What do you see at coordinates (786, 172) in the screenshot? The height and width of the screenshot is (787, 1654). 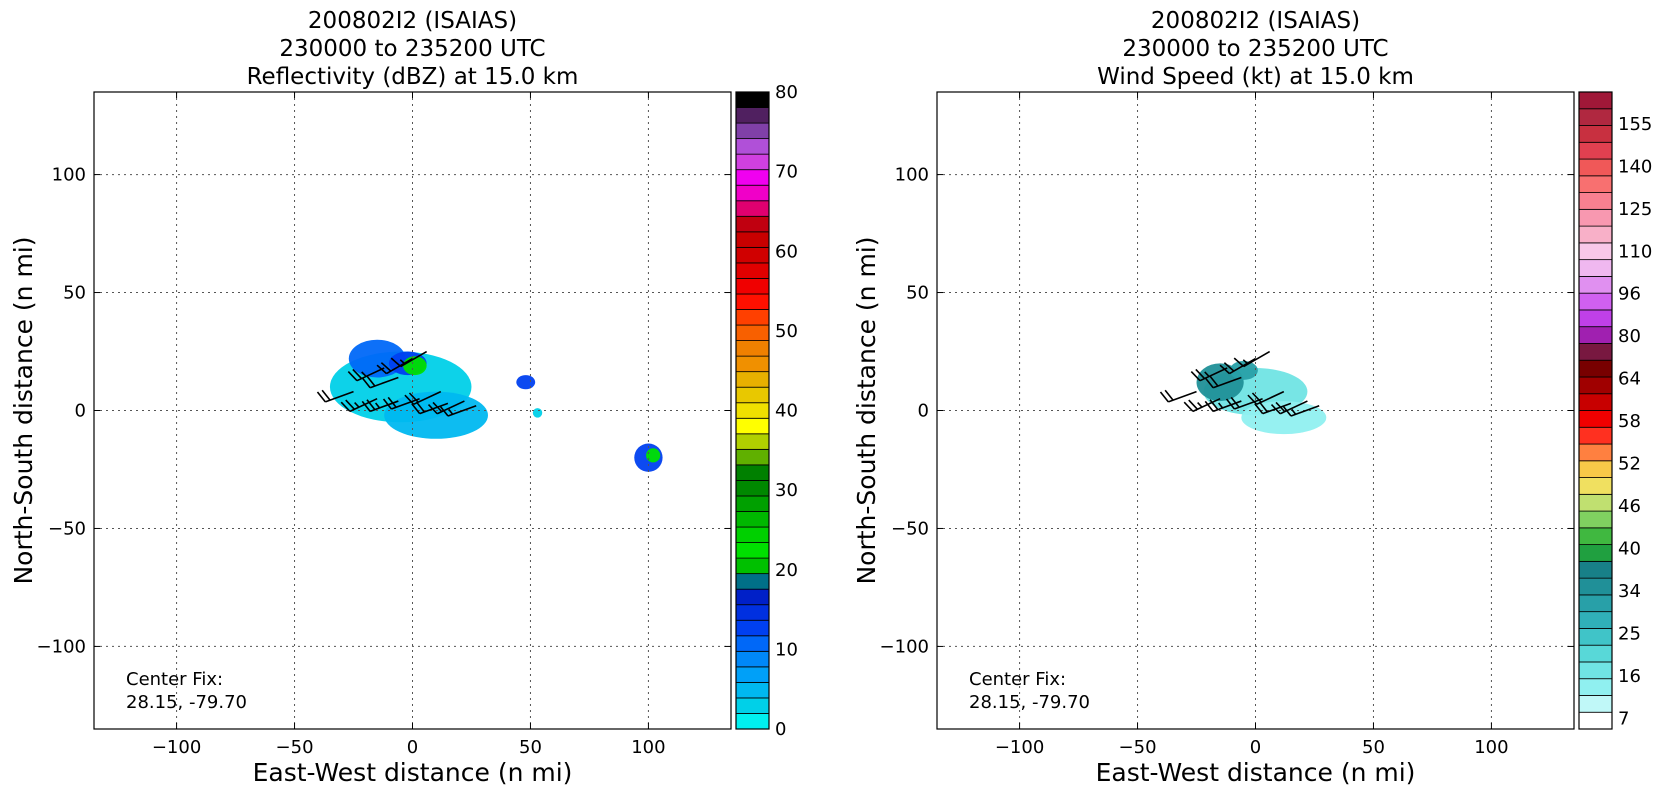 I see `panel-1-colorbar-label-7: 70` at bounding box center [786, 172].